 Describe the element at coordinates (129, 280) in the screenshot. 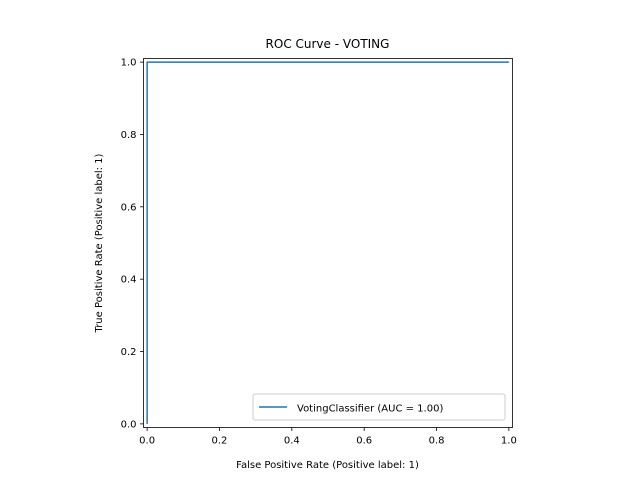

I see `y-tick-label: 0.4` at that location.